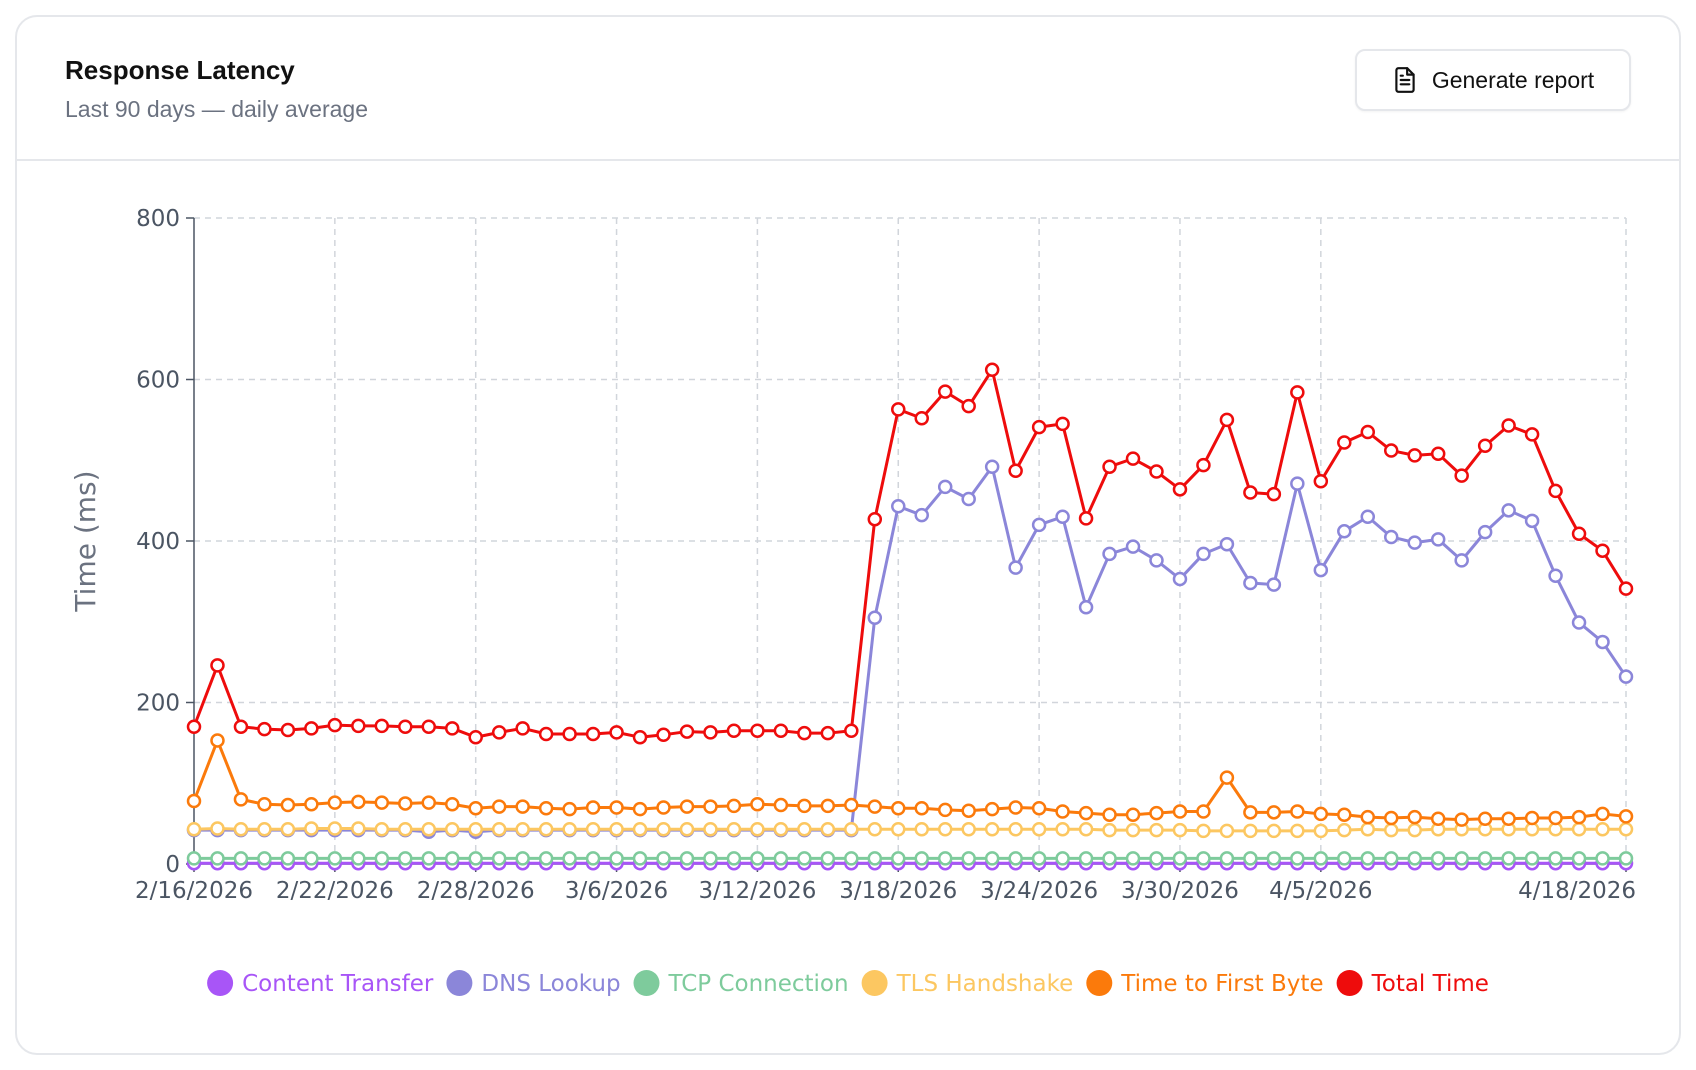 The width and height of the screenshot is (1696, 1070). What do you see at coordinates (1320, 891) in the screenshot?
I see `x-tick-label: 4/5/2026` at bounding box center [1320, 891].